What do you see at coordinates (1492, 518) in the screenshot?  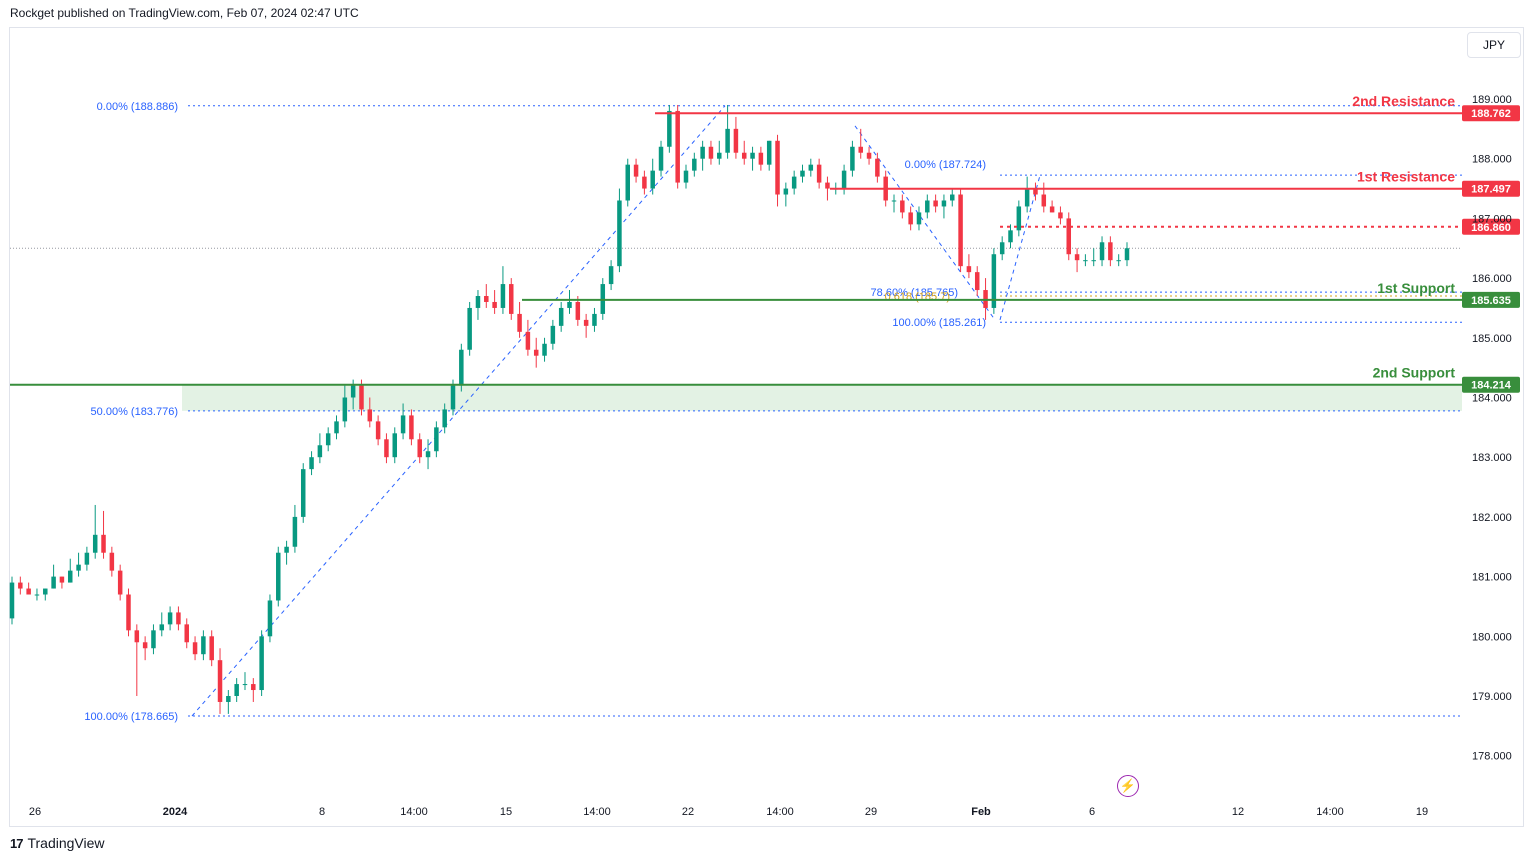 I see `price-tick-label: 182.000` at bounding box center [1492, 518].